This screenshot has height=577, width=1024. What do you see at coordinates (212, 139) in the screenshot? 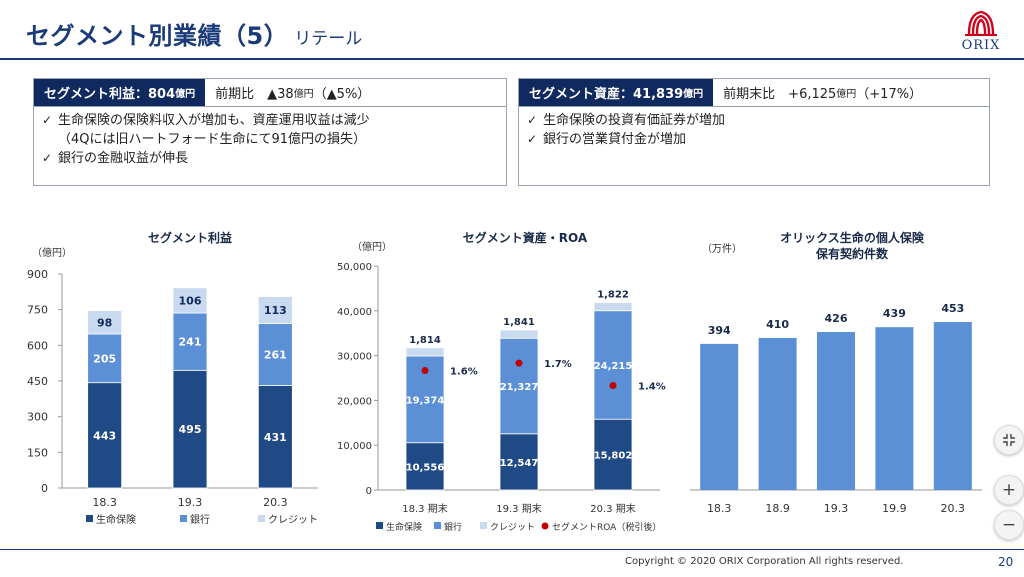
I see `bullet-item-continued: （4Qには旧ハートフォード生命にて91億円の損失）` at bounding box center [212, 139].